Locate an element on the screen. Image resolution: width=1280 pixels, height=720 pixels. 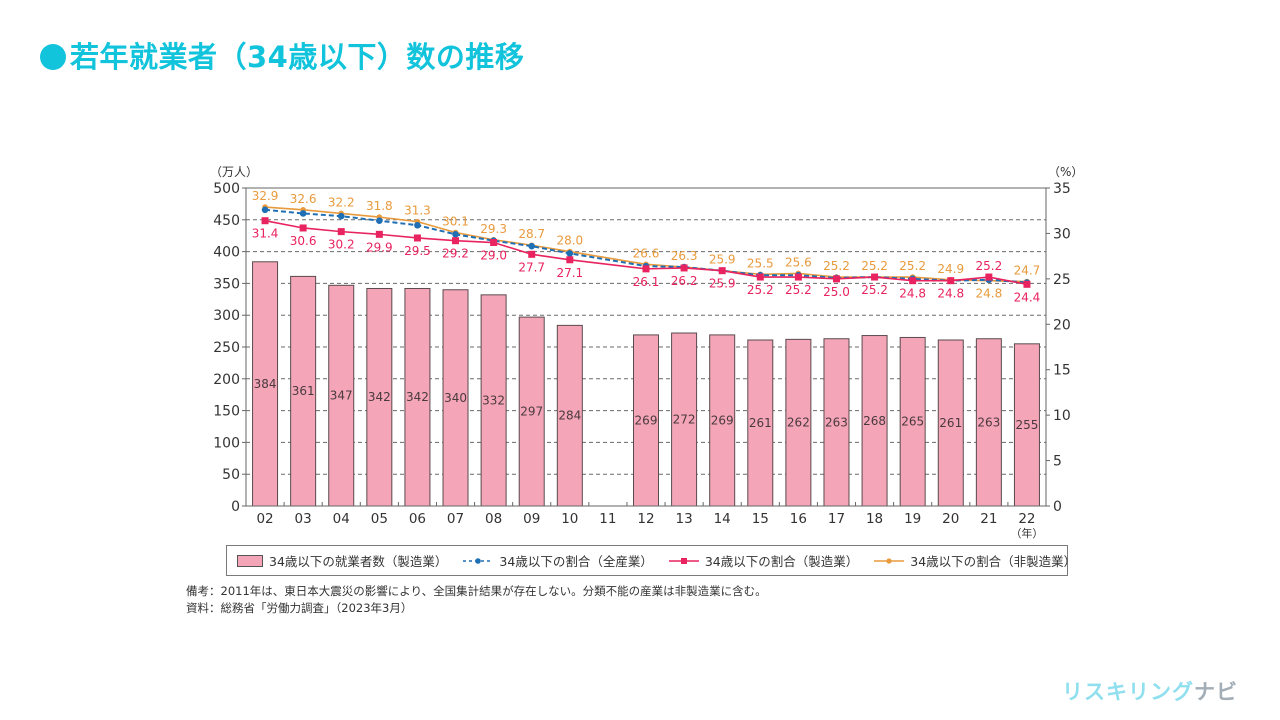
left-tick-label: 300 is located at coordinates (226, 316).